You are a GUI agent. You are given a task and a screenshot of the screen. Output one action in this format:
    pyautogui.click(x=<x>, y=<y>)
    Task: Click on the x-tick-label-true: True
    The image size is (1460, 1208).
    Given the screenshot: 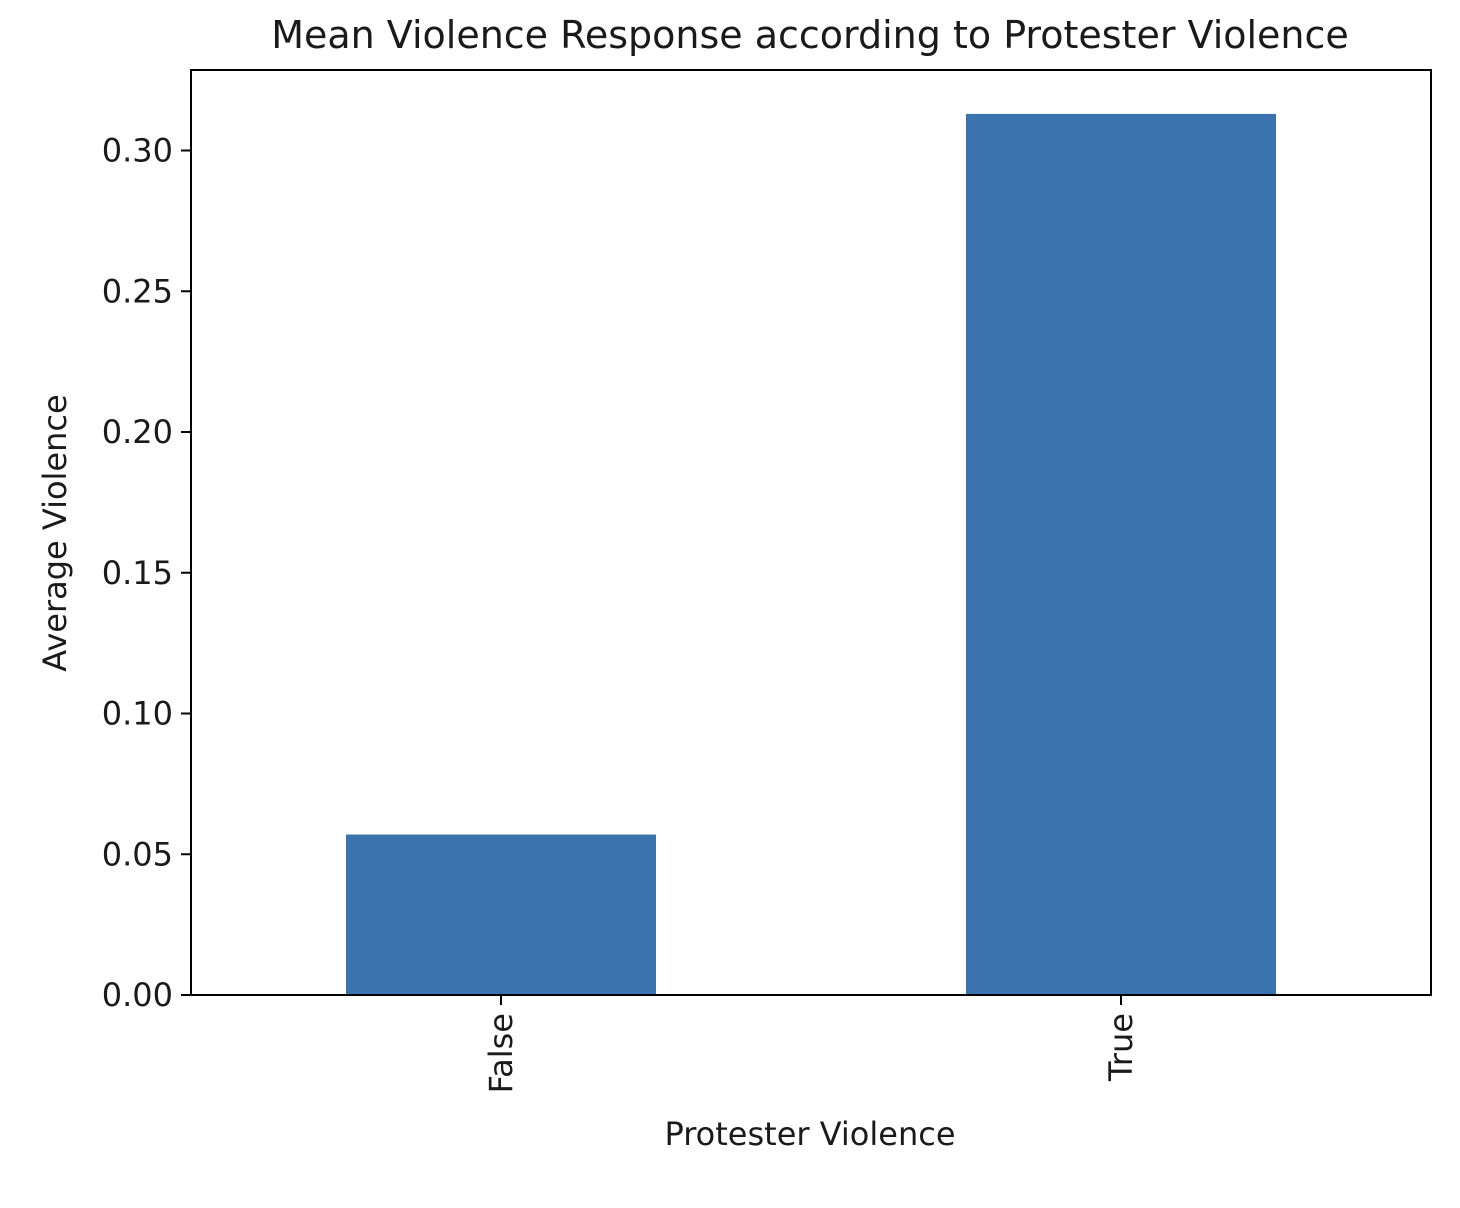 What is the action you would take?
    pyautogui.click(x=1121, y=1047)
    